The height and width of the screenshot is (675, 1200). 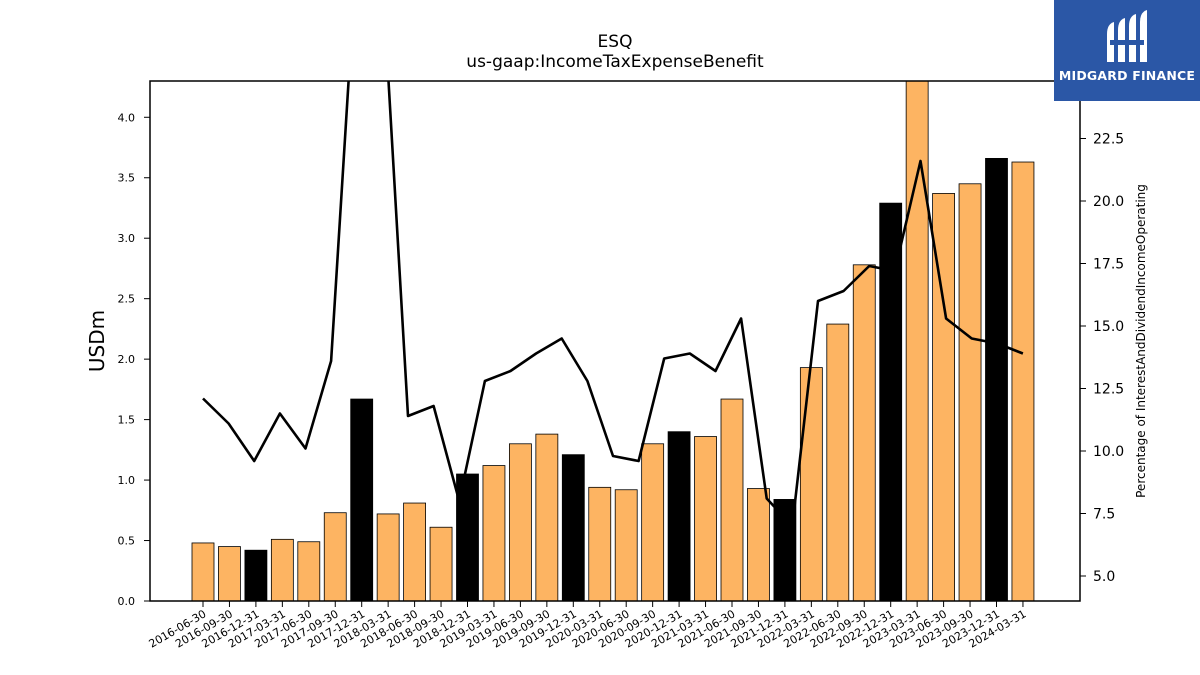 I want to click on y-axis-right: 5.0 7.5 10.0 12.5 15.0 17.5 20.0 22.5, so click(x=1102, y=358).